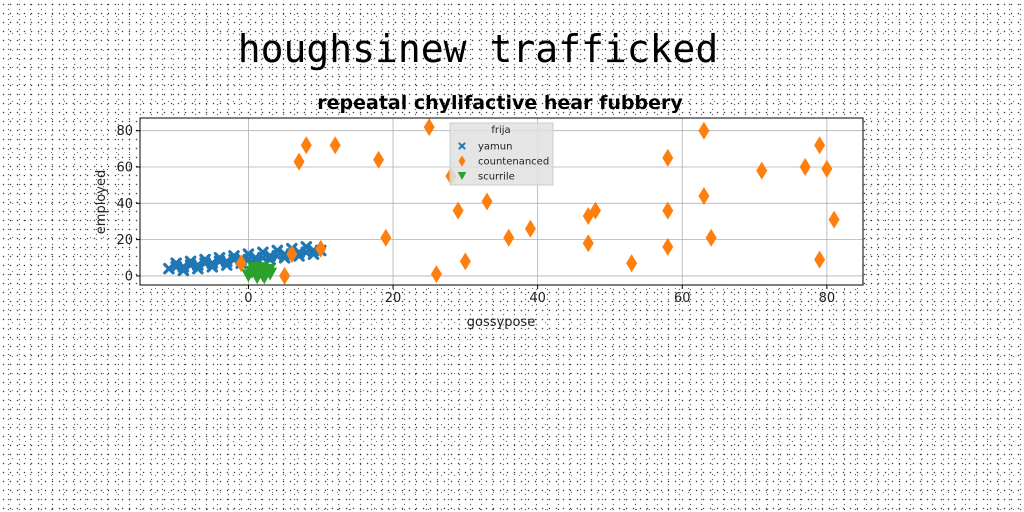 The height and width of the screenshot is (512, 1024). I want to click on figure-suptitle: houghsinew trafficked, so click(478, 49).